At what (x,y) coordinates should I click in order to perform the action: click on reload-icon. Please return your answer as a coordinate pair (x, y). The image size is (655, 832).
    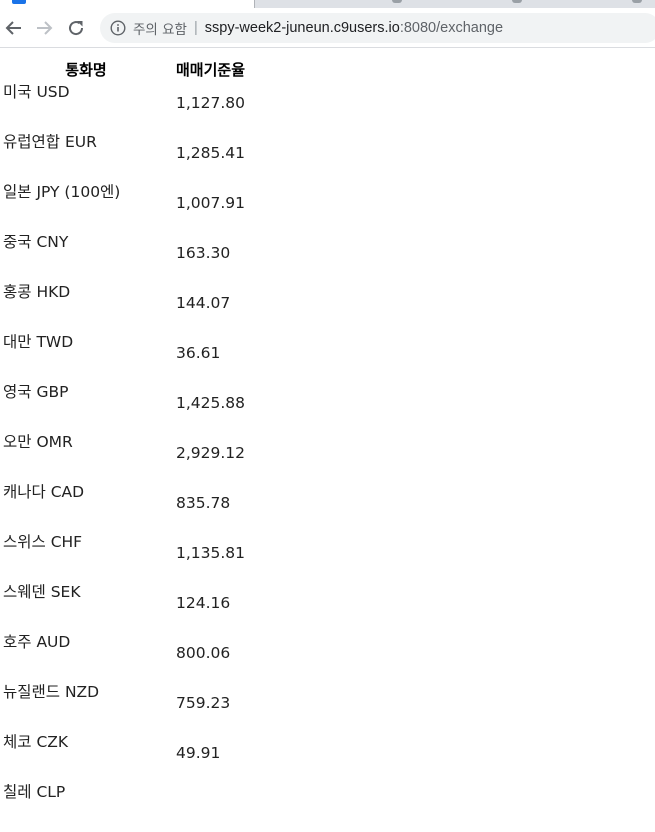
    Looking at the image, I should click on (76, 28).